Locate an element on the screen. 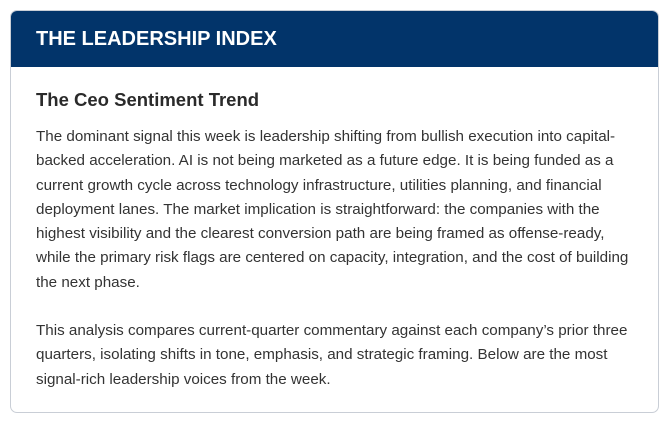  header-title: THE LEADERSHIP INDEX is located at coordinates (156, 38).